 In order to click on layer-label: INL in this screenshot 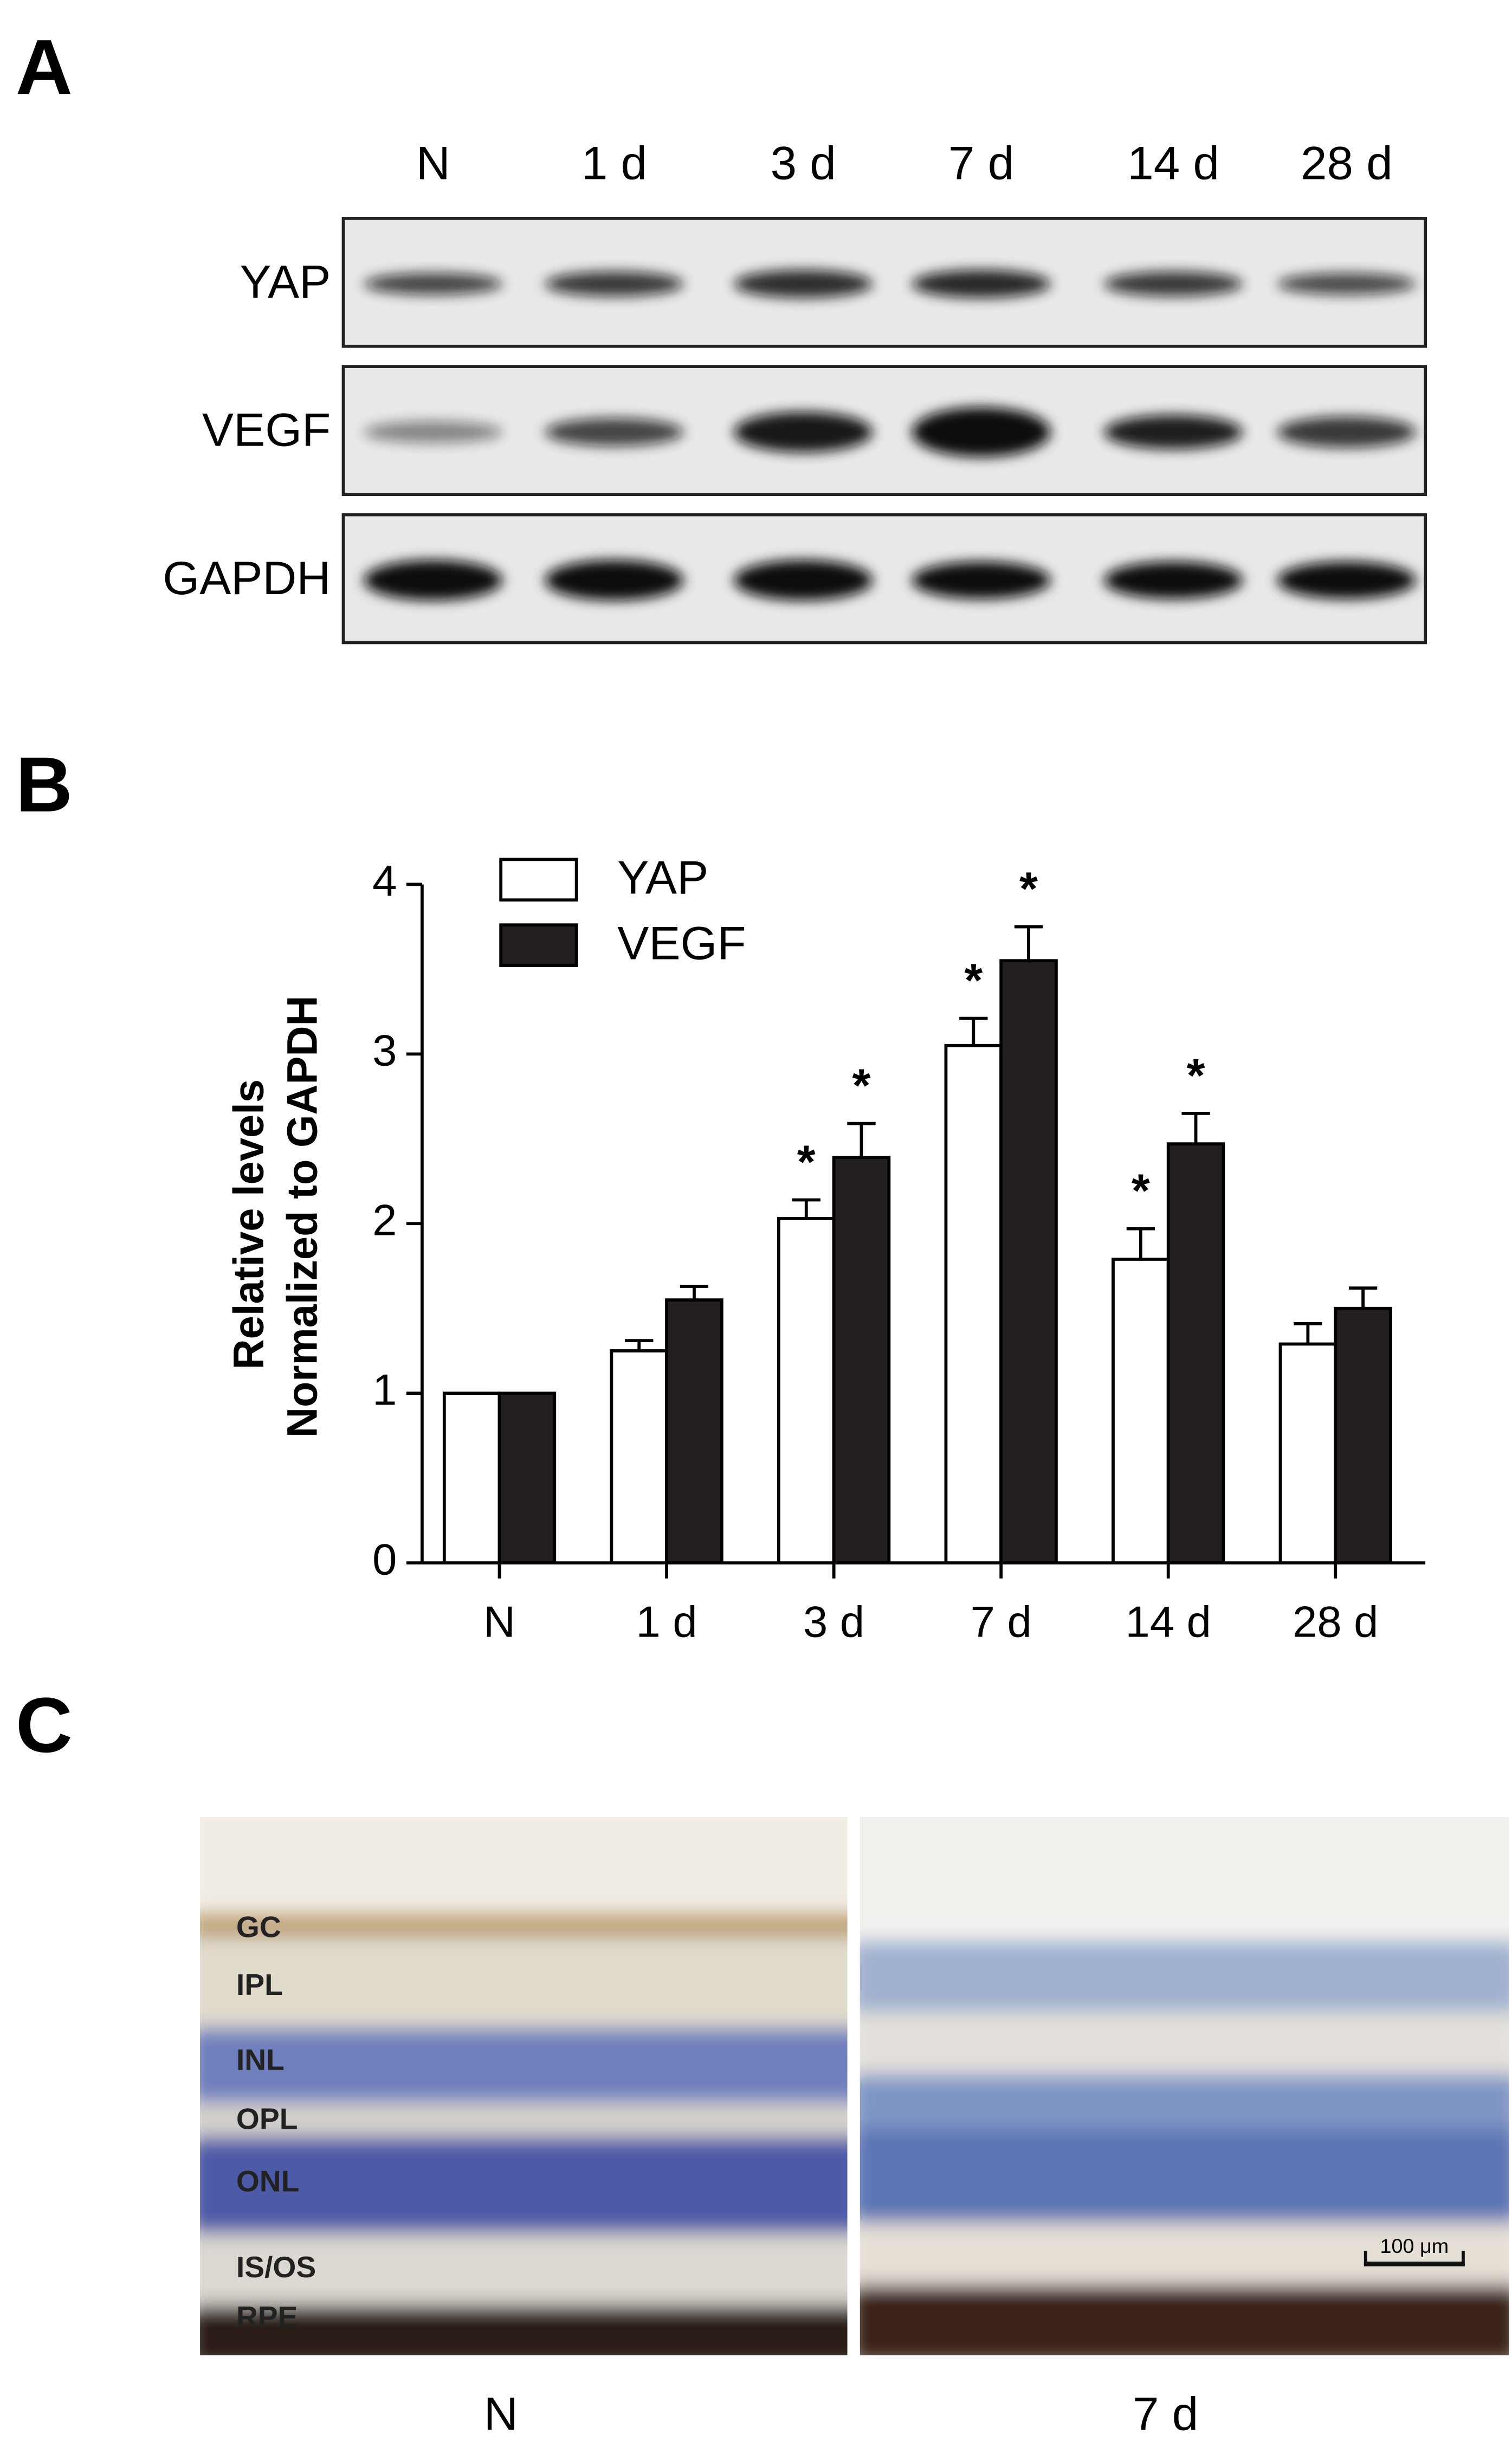, I will do `click(261, 2060)`.